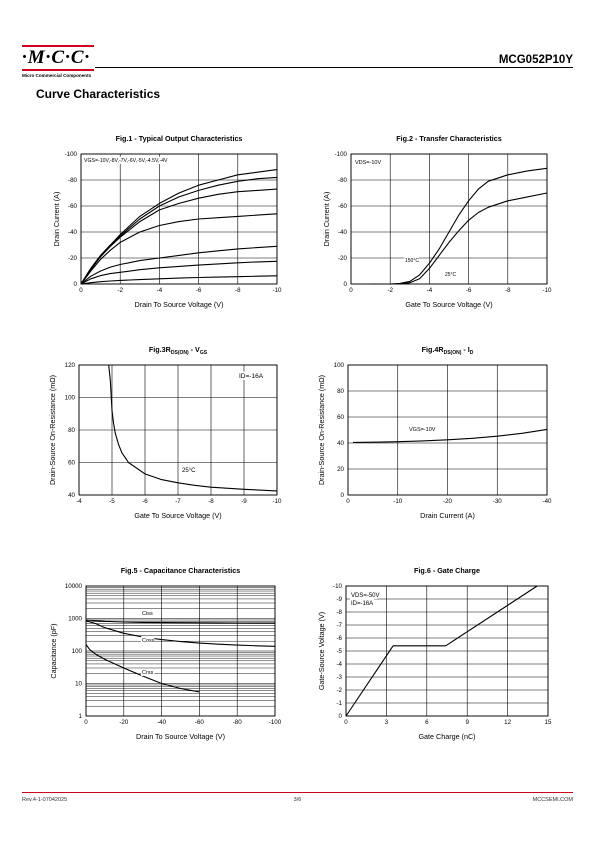  Describe the element at coordinates (535, 60) in the screenshot. I see `part-number: MCG052P10Y` at that location.